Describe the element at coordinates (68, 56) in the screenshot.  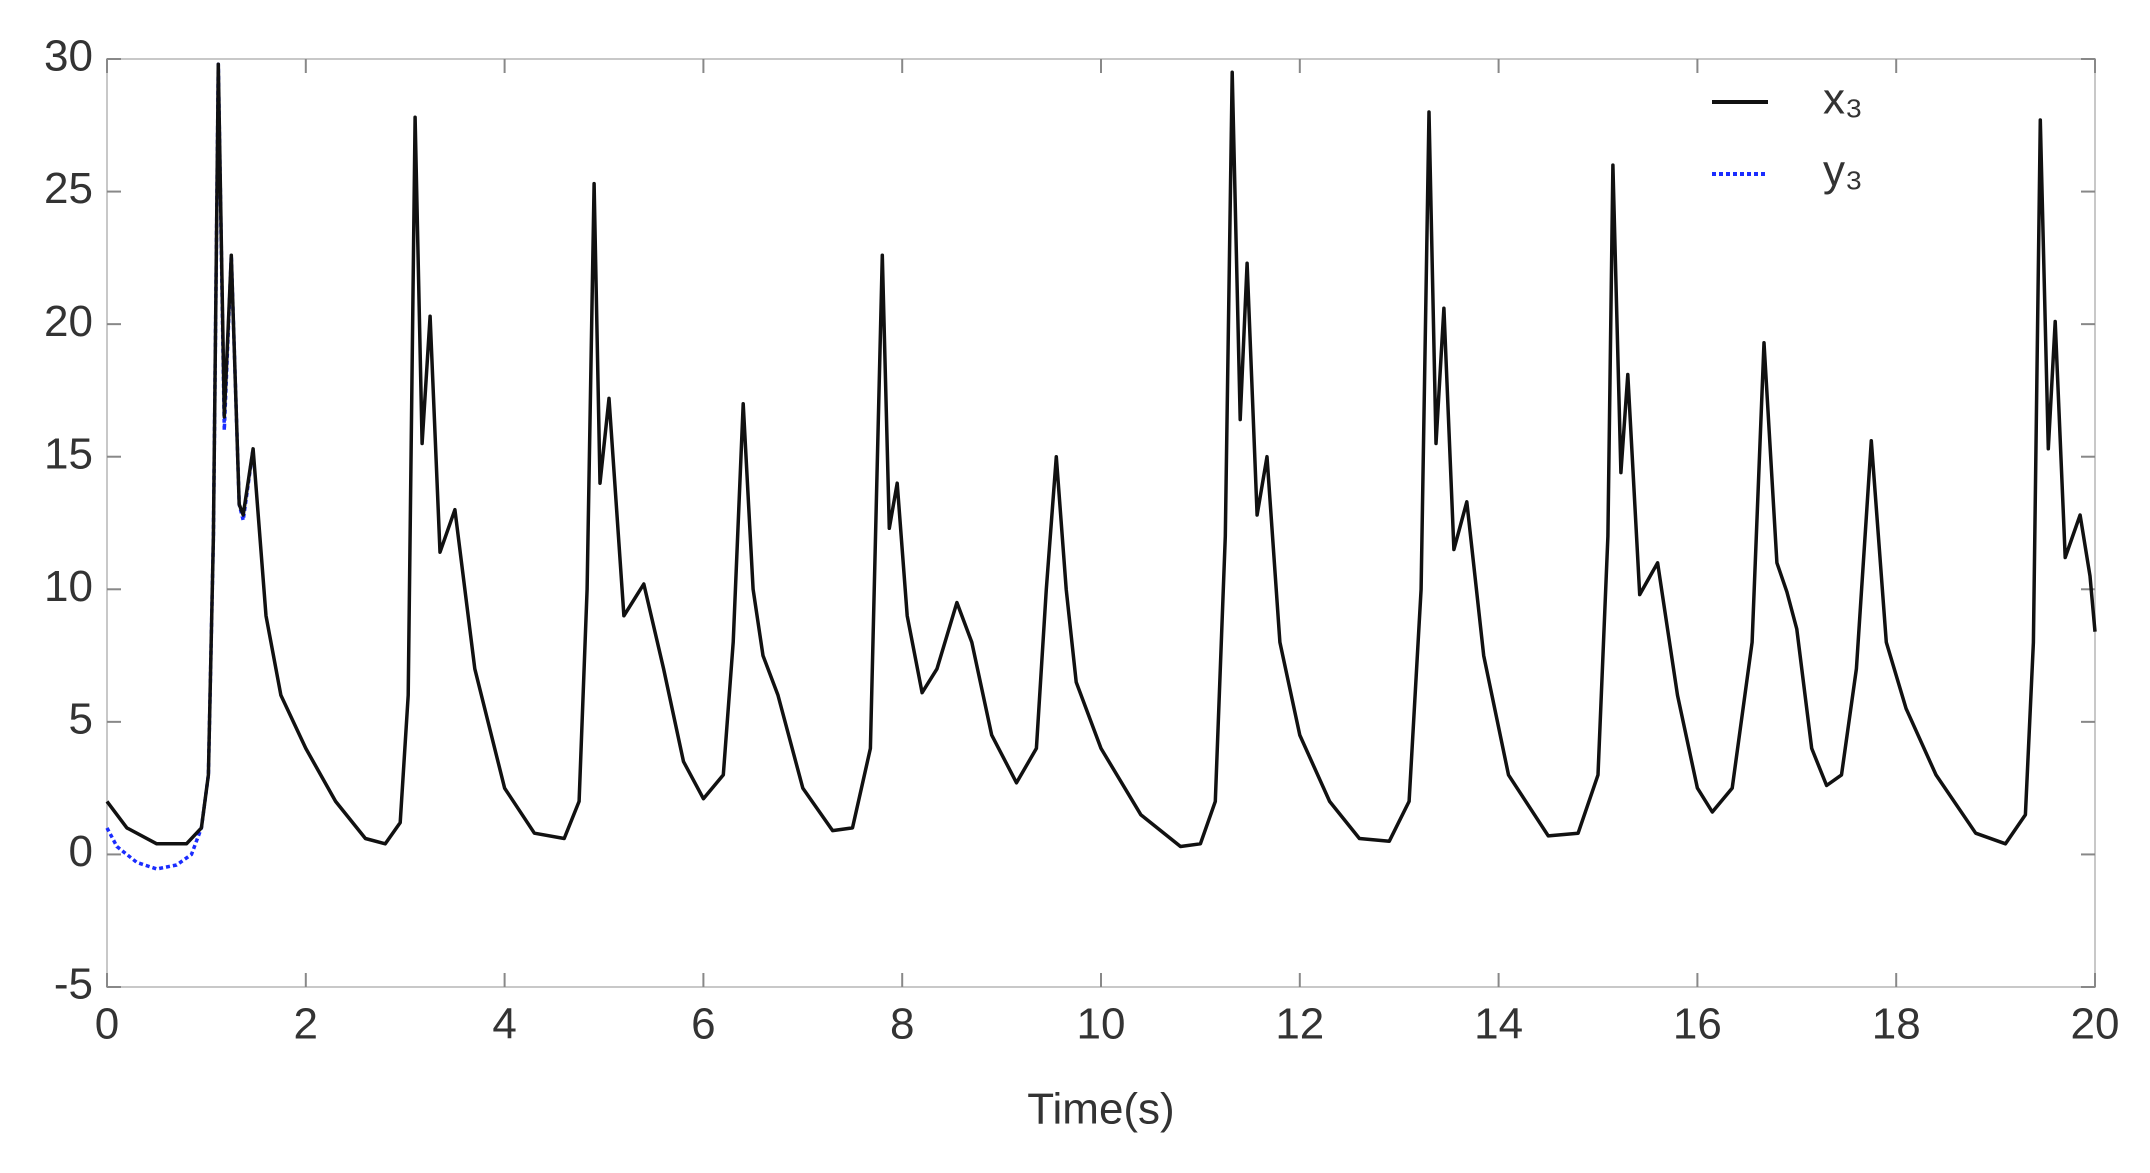
I see `y-tick-label: 30` at that location.